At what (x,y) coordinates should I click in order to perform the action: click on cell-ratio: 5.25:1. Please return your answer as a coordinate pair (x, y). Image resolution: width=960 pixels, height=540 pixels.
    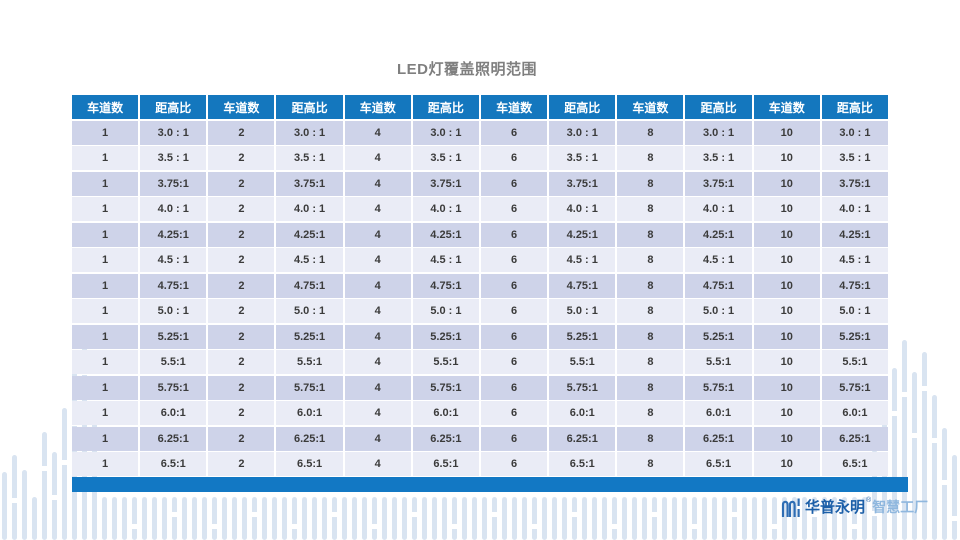
    Looking at the image, I should click on (173, 336).